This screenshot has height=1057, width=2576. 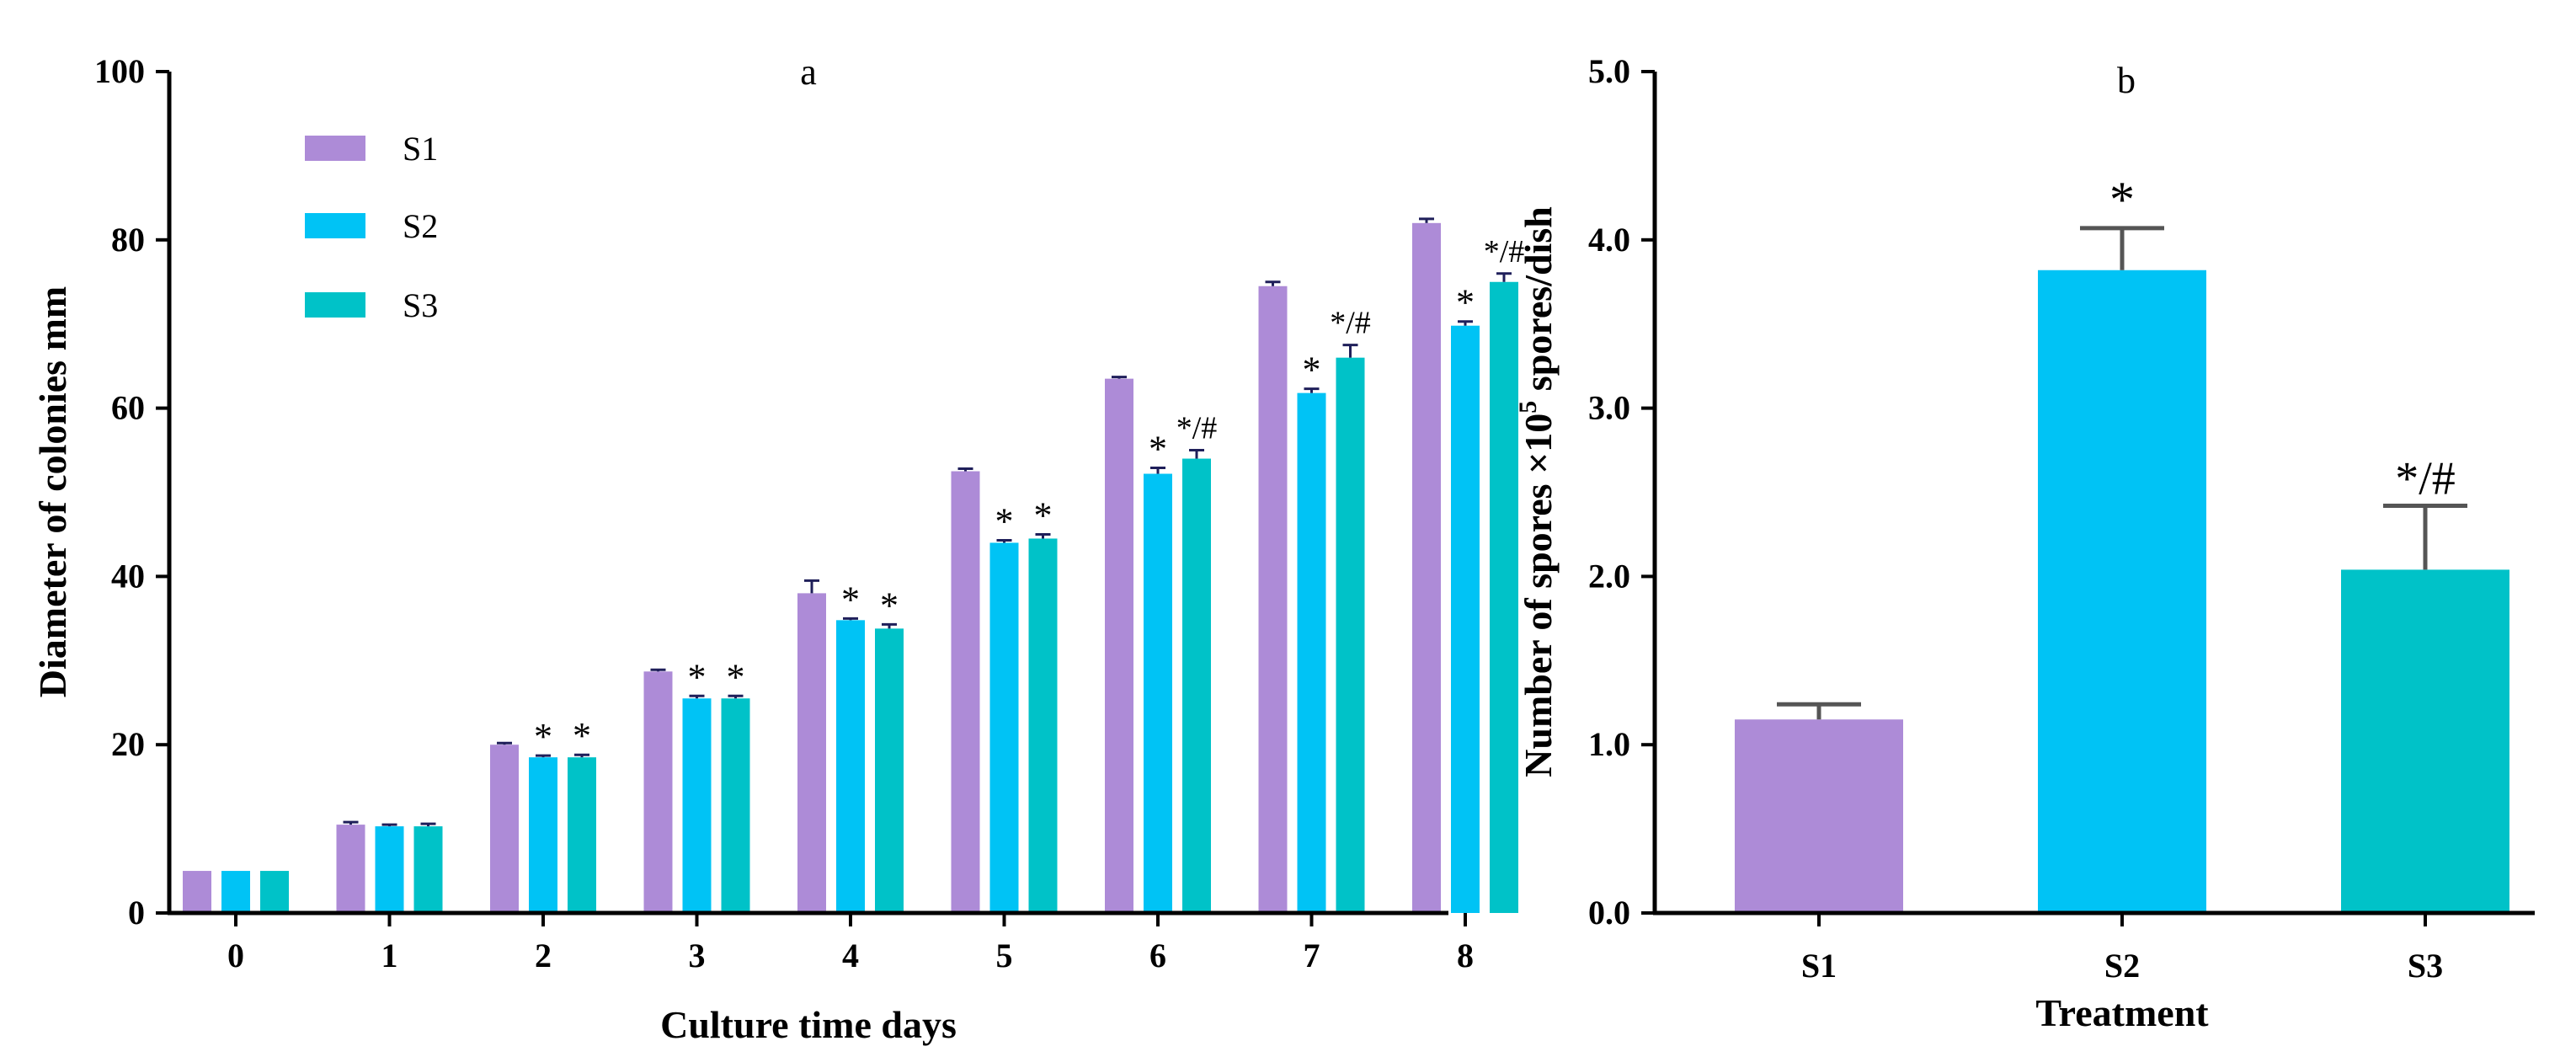 I want to click on x-tick-label-s2: S2, so click(x=2122, y=966).